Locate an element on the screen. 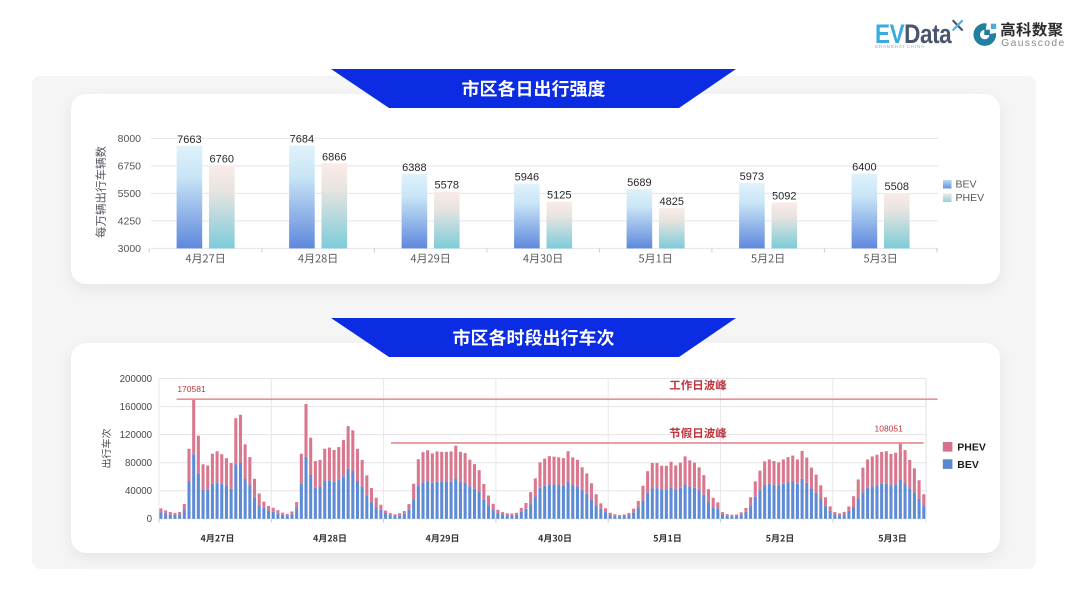 The width and height of the screenshot is (1080, 608). svg-text: 5092 is located at coordinates (784, 196).